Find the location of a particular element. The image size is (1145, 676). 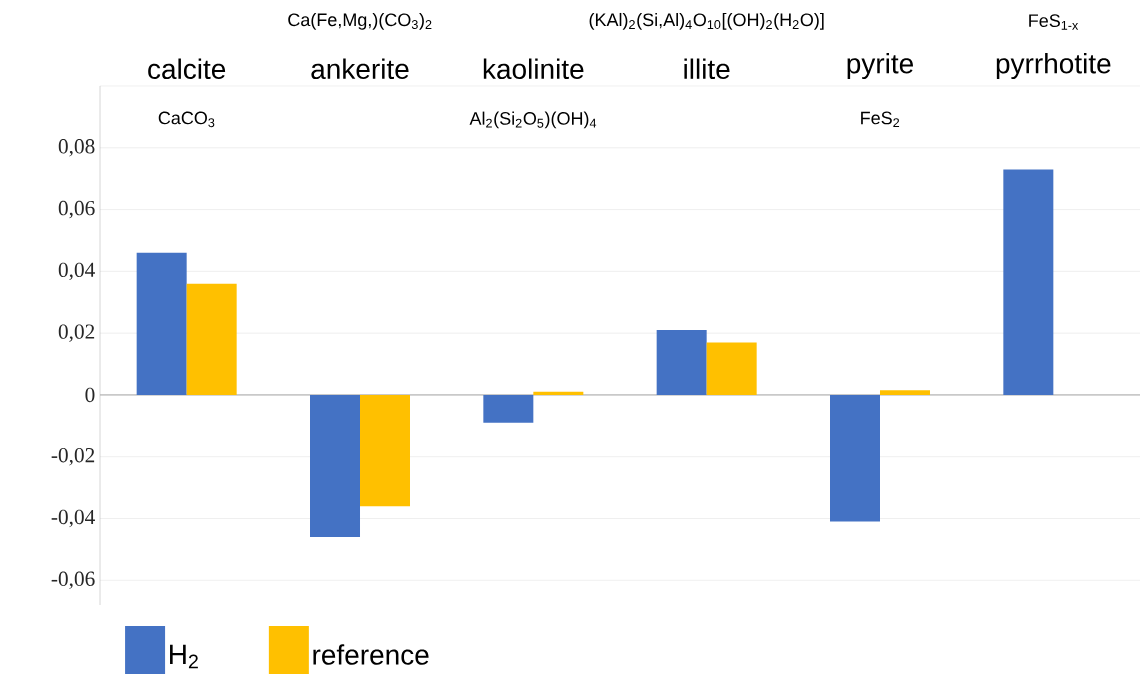

y-tick-label: 0,02 is located at coordinates (76, 333).